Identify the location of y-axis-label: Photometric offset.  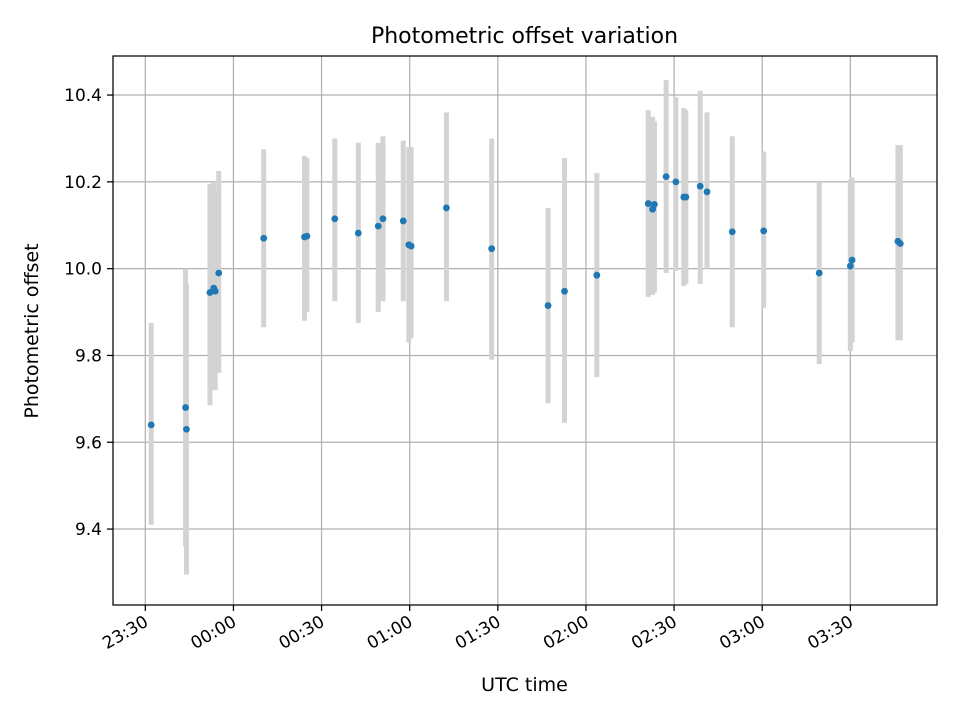
(32, 330).